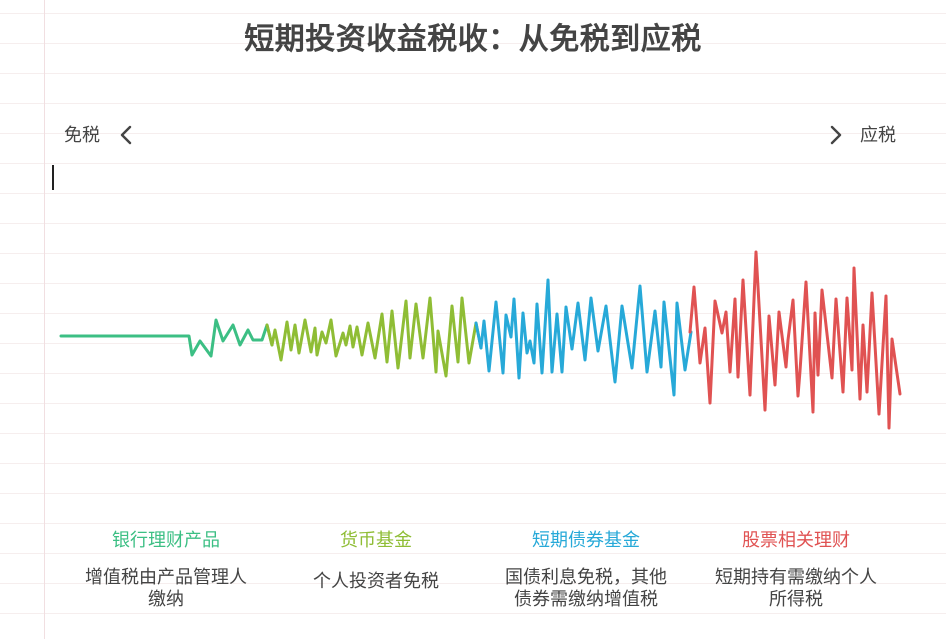  Describe the element at coordinates (878, 135) in the screenshot. I see `axis-label-taxable: 应税` at that location.